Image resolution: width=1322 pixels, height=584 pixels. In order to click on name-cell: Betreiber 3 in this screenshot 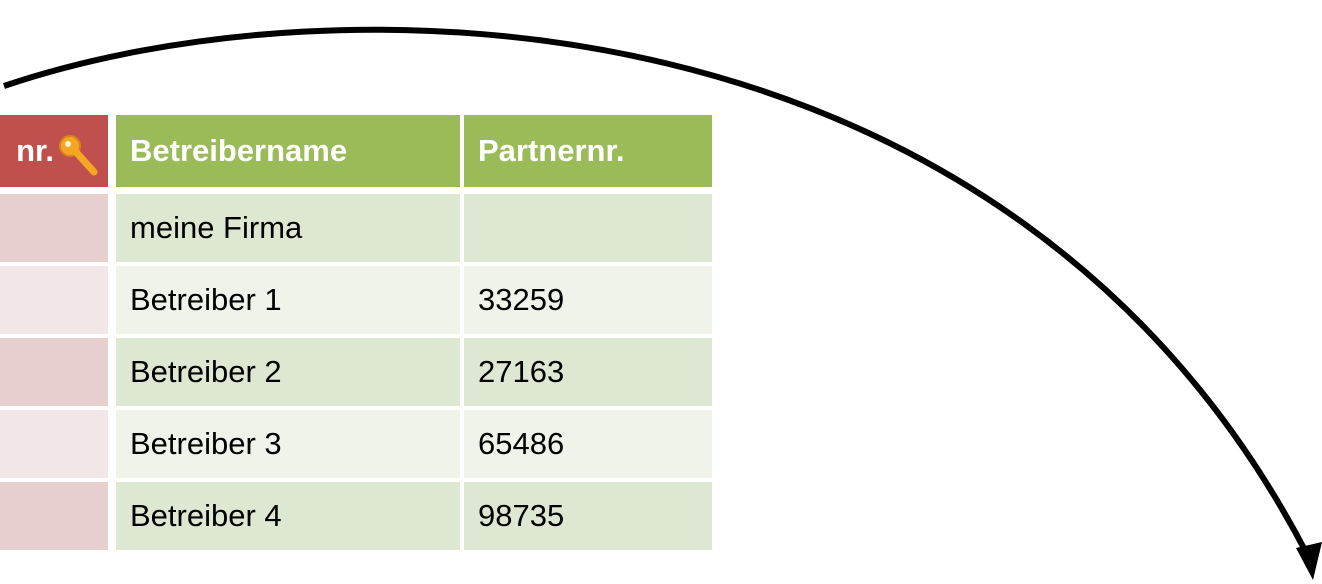, I will do `click(288, 444)`.